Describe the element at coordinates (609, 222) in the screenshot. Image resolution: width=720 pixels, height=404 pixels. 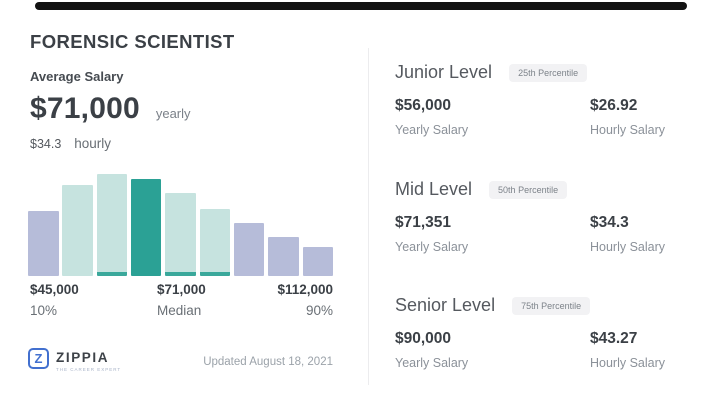
I see `hourly-value: $34.3` at that location.